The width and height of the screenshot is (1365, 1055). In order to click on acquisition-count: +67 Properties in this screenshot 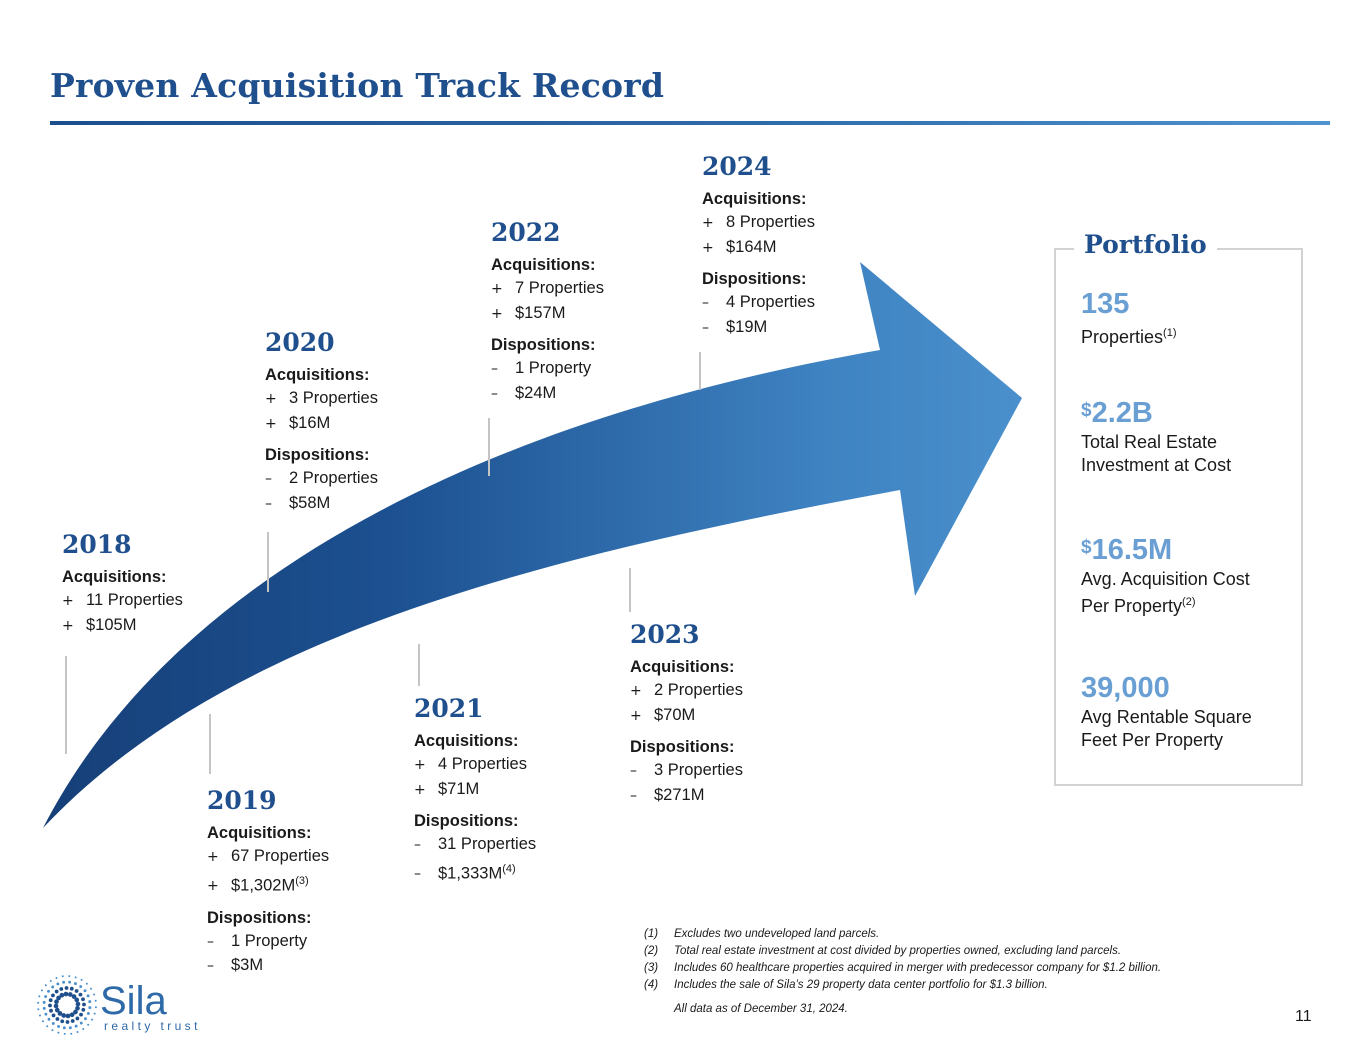, I will do `click(268, 856)`.